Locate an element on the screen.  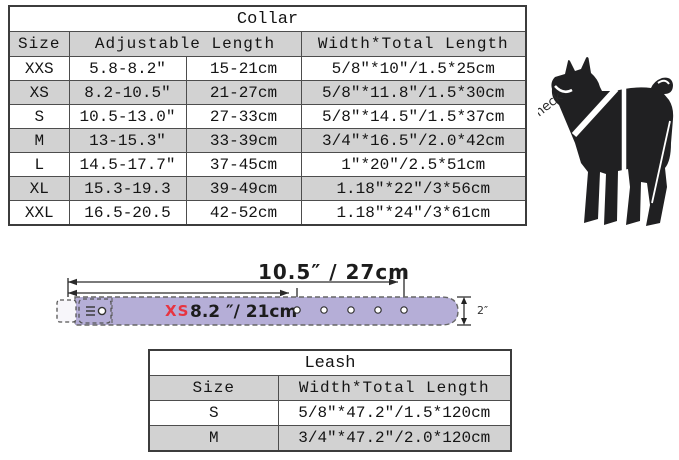
collar-width-label: 2″ is located at coordinates (482, 310).